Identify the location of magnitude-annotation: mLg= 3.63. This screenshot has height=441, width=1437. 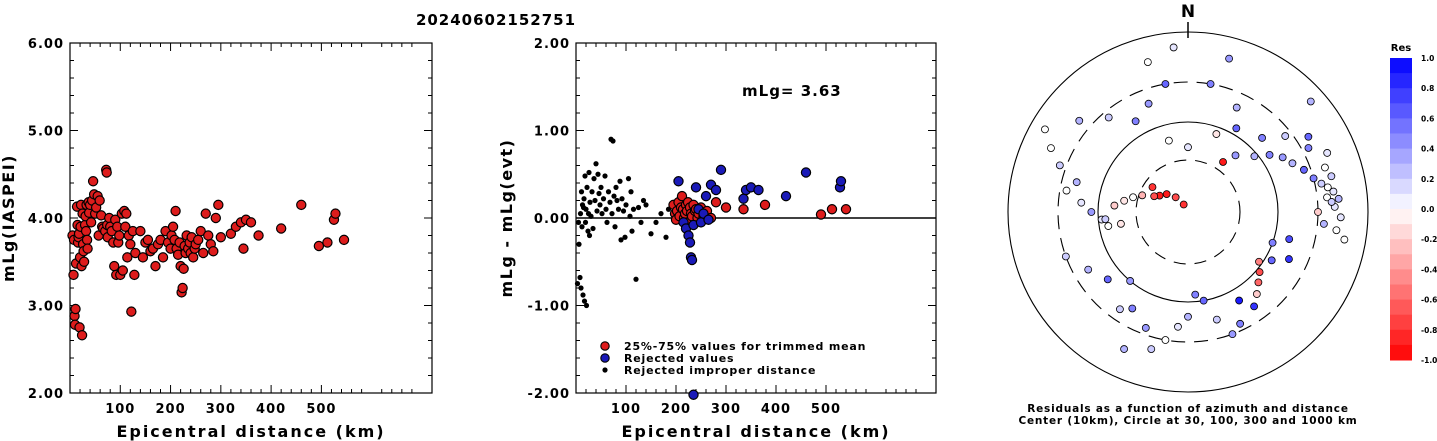
(792, 91).